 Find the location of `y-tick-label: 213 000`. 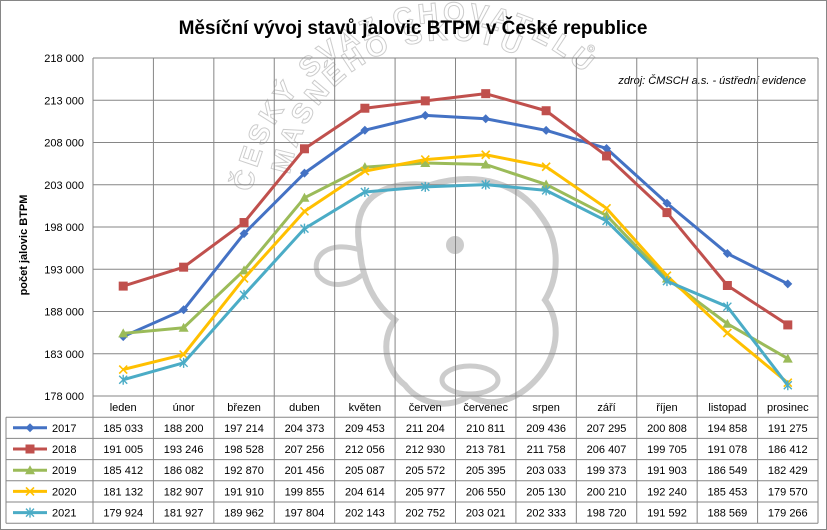

y-tick-label: 213 000 is located at coordinates (64, 101).